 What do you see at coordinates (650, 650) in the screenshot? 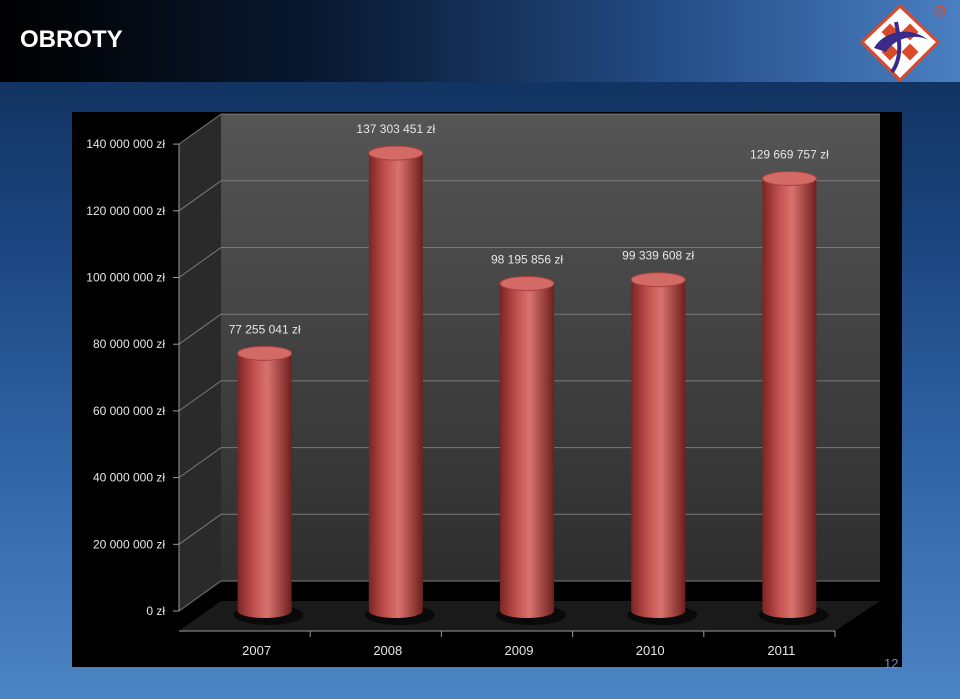
I see `x-tick-label: 2010` at bounding box center [650, 650].